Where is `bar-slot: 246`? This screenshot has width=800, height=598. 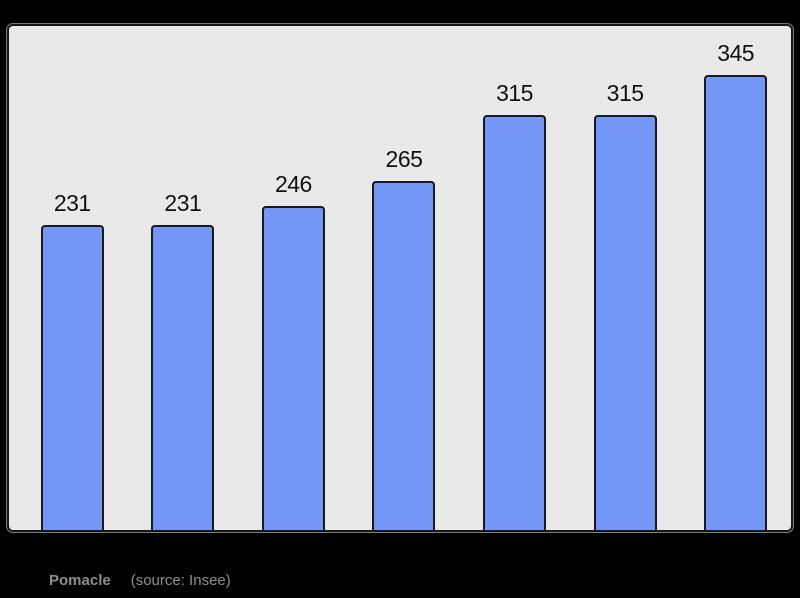
bar-slot: 246 is located at coordinates (293, 350).